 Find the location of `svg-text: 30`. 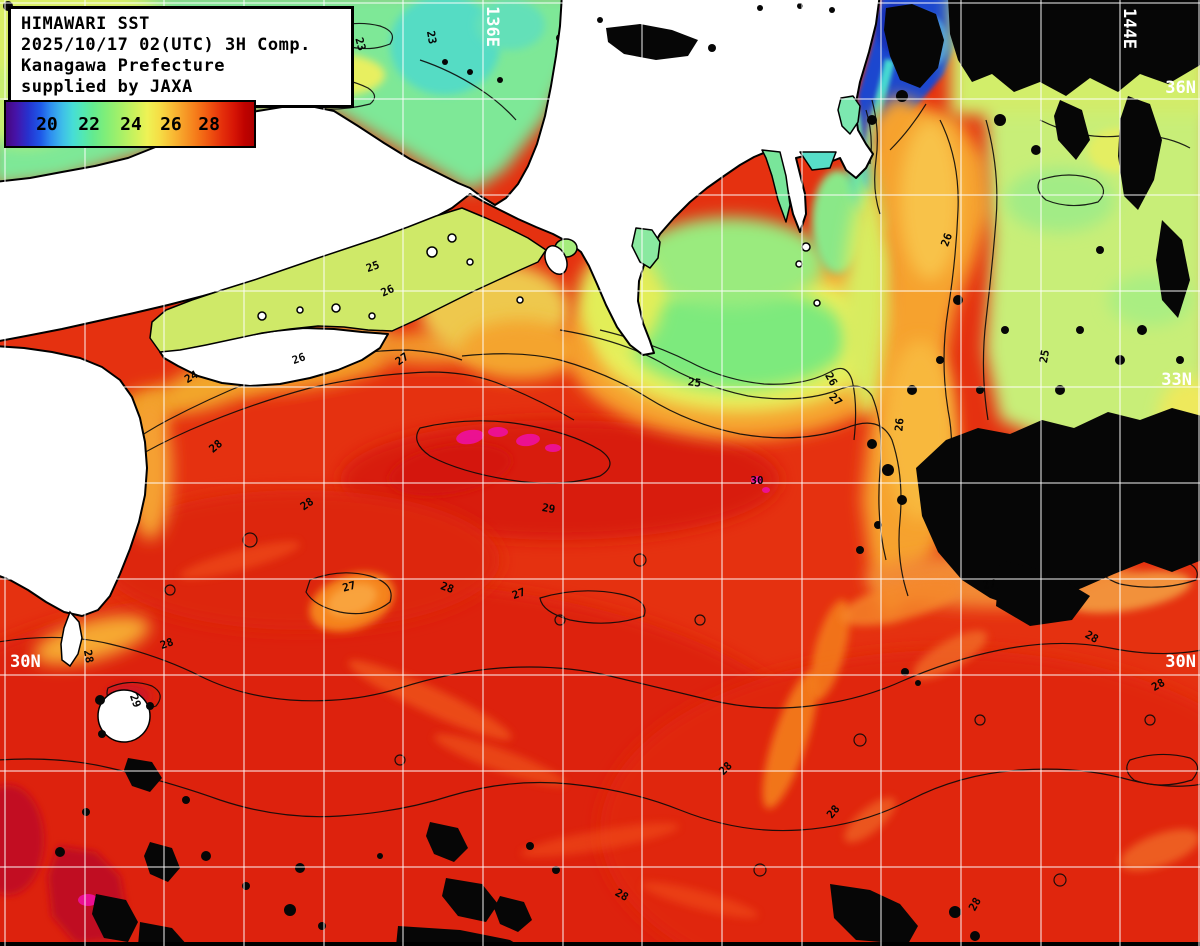

svg-text: 30 is located at coordinates (756, 480).